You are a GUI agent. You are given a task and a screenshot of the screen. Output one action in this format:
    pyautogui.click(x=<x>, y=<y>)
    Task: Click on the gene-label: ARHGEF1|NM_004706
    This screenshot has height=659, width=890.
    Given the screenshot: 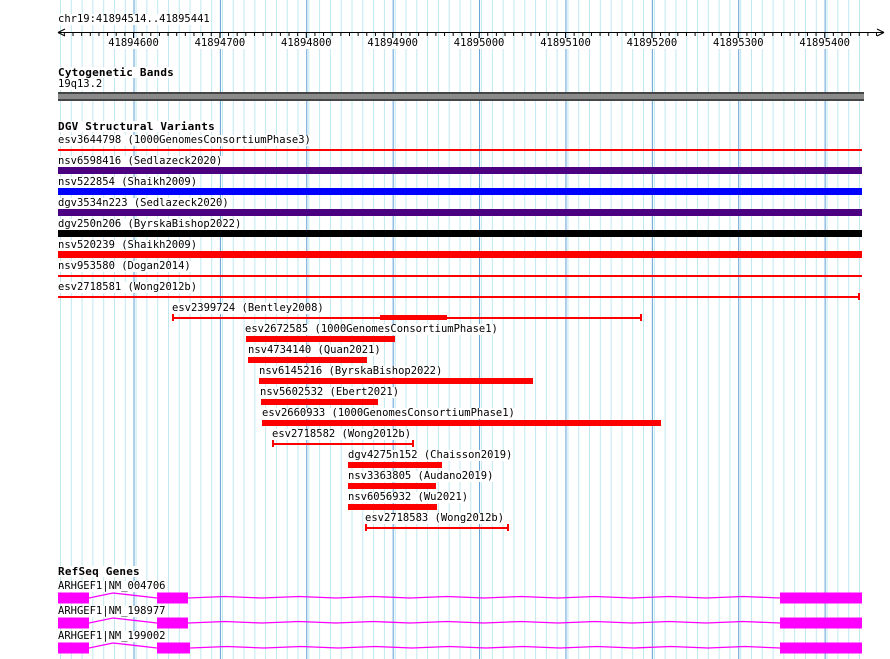 What is the action you would take?
    pyautogui.click(x=112, y=586)
    